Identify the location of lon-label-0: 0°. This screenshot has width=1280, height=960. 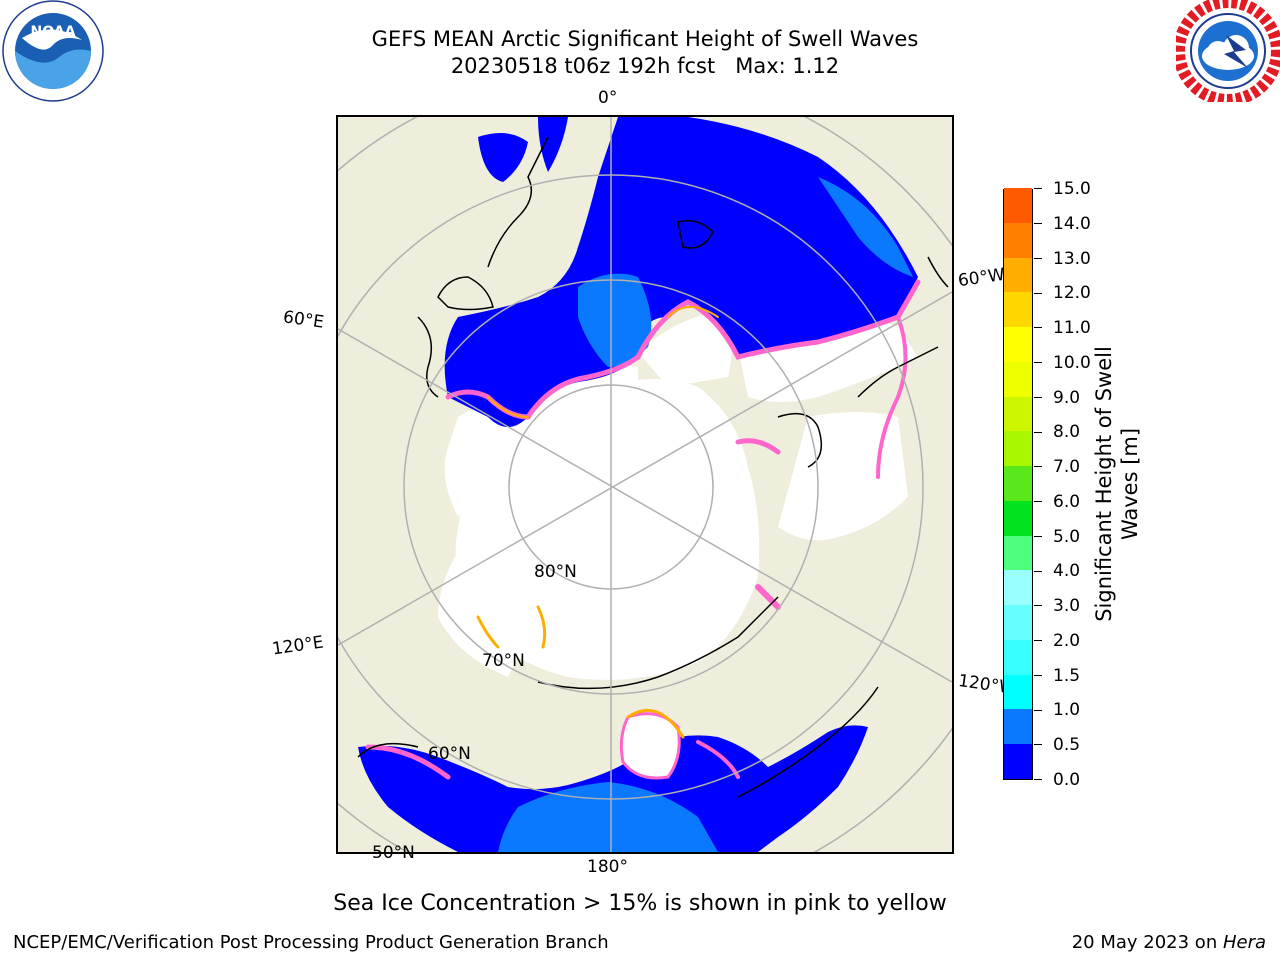
(608, 98).